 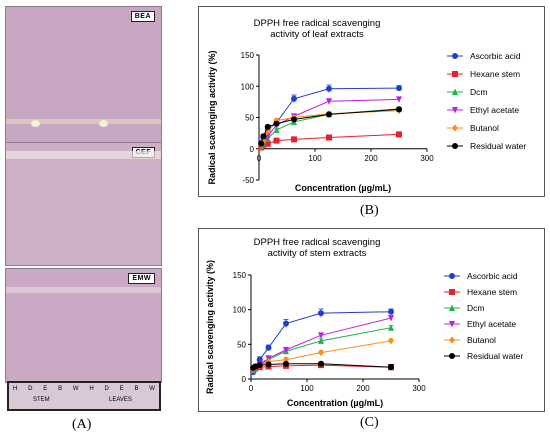 What do you see at coordinates (252, 149) in the screenshot?
I see `y-tick-label: 0` at bounding box center [252, 149].